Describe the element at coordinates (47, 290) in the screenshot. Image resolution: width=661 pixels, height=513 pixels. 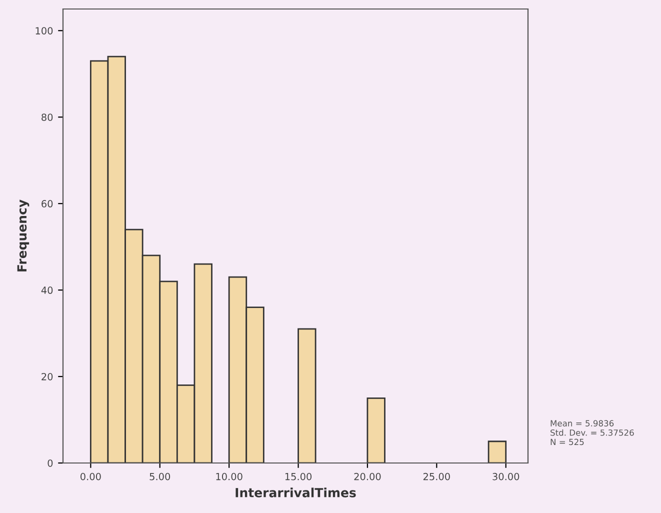
I see `y-tick-label: 40` at that location.